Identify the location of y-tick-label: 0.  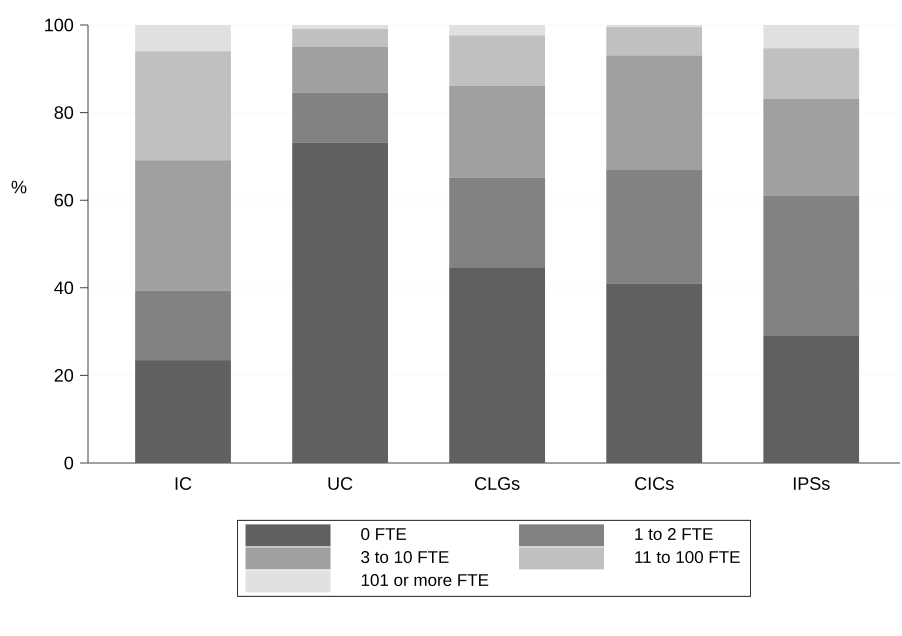
(69, 463).